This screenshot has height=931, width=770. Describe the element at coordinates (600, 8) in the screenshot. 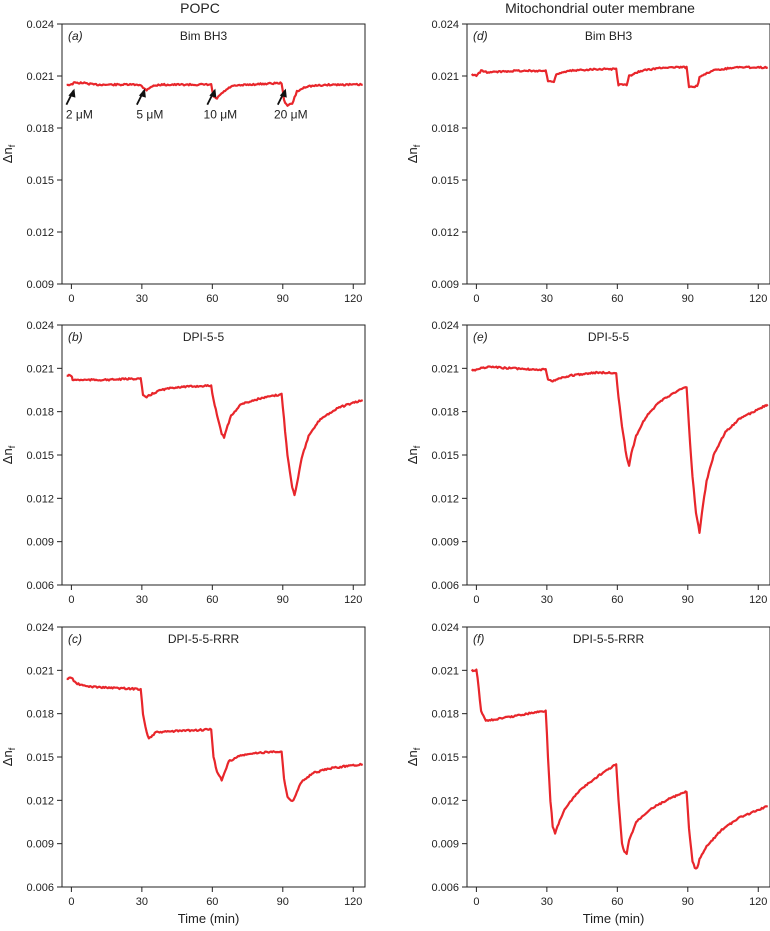

I see `column-title-mom: Mitochondrial outer membrane` at that location.